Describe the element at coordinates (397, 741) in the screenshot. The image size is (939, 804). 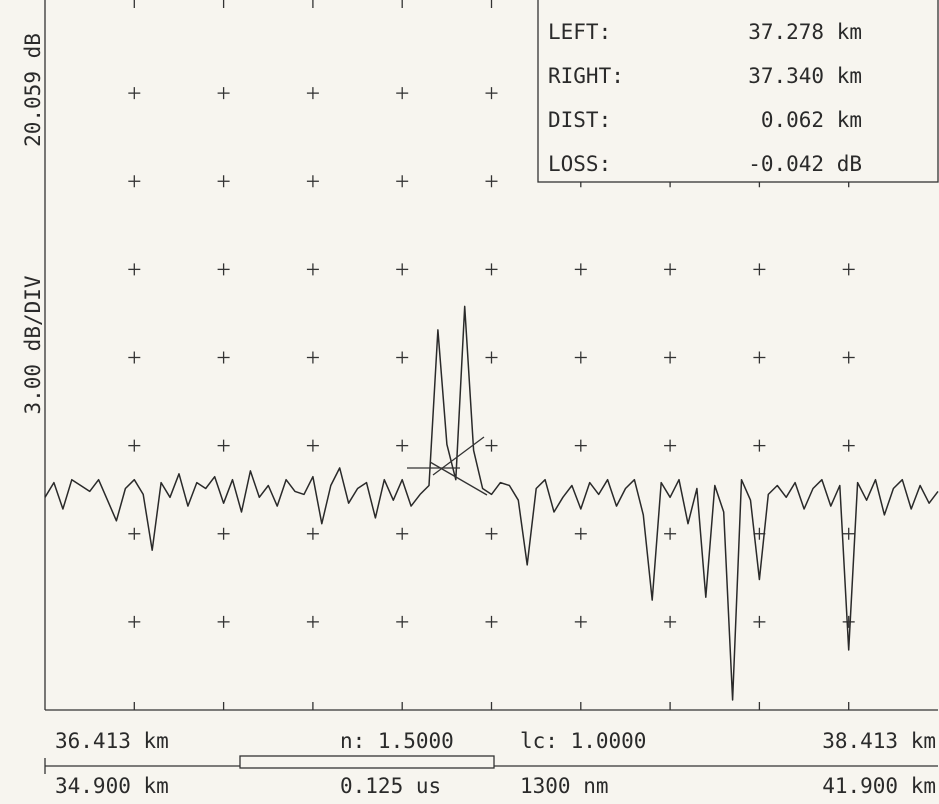
I see `refractive-index: n: 1.5000` at that location.